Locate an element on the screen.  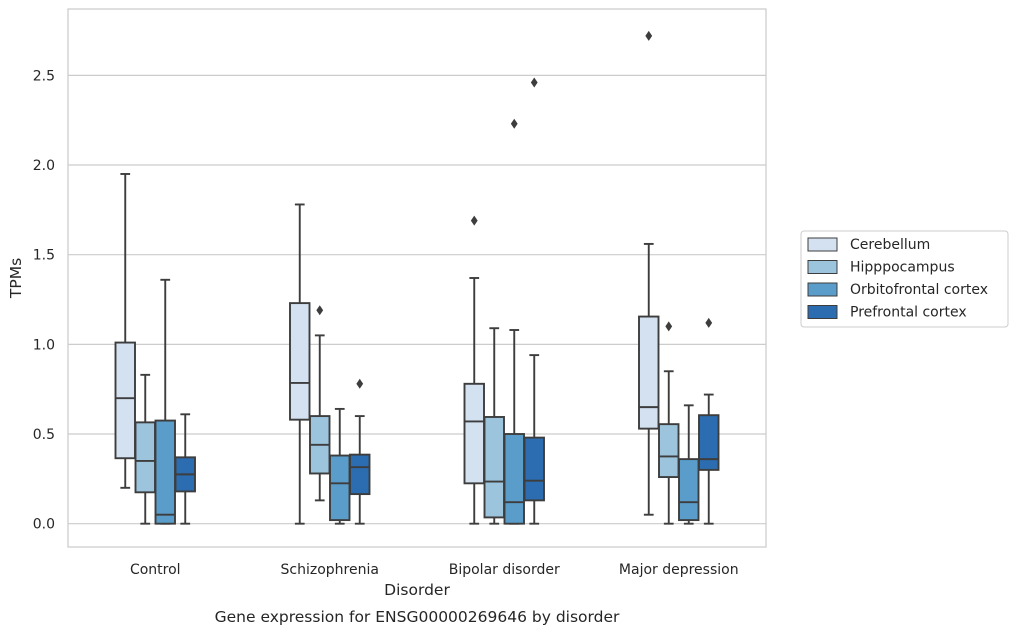
y-tick-label: 2.0 is located at coordinates (44, 166).